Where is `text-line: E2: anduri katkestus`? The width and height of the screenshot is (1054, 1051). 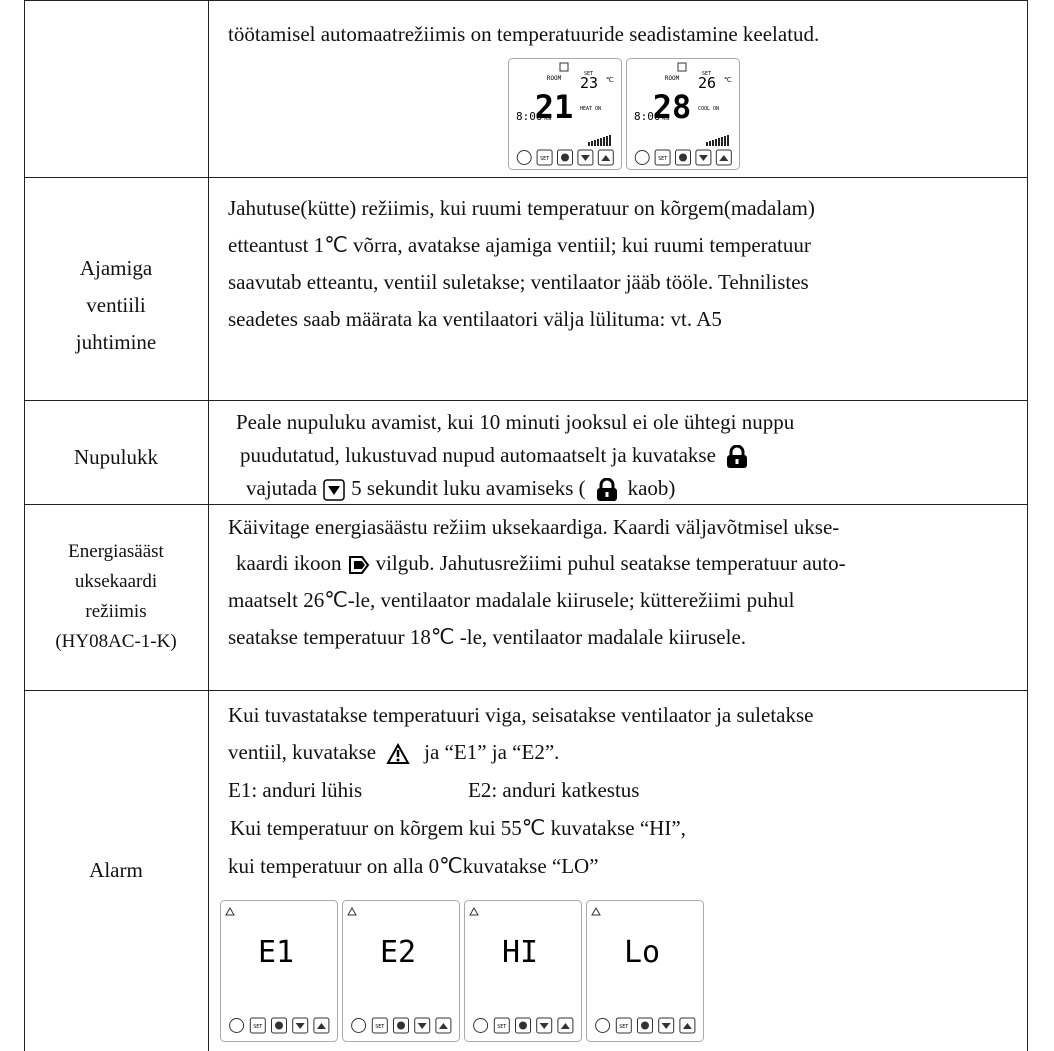 text-line: E2: anduri katkestus is located at coordinates (554, 790).